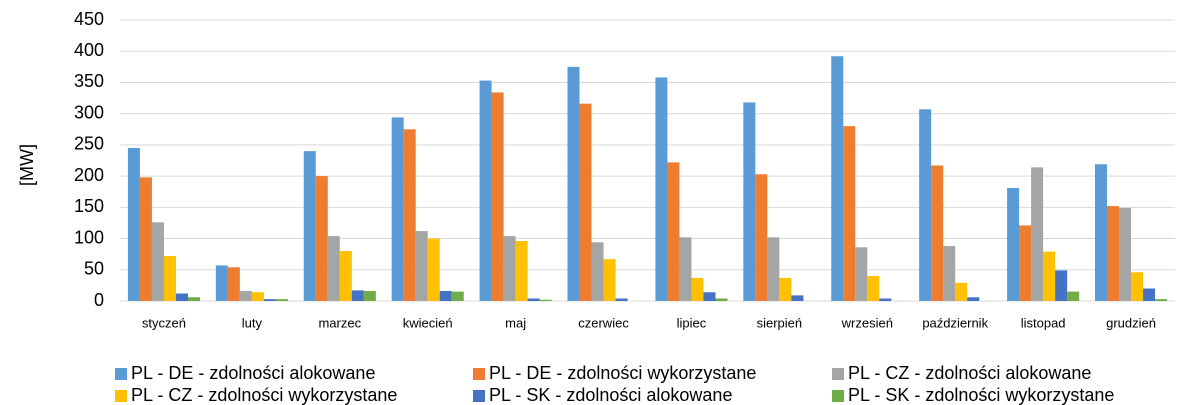 This screenshot has height=405, width=1179. Describe the element at coordinates (428, 322) in the screenshot. I see `x-tick-label: kwiecień` at that location.